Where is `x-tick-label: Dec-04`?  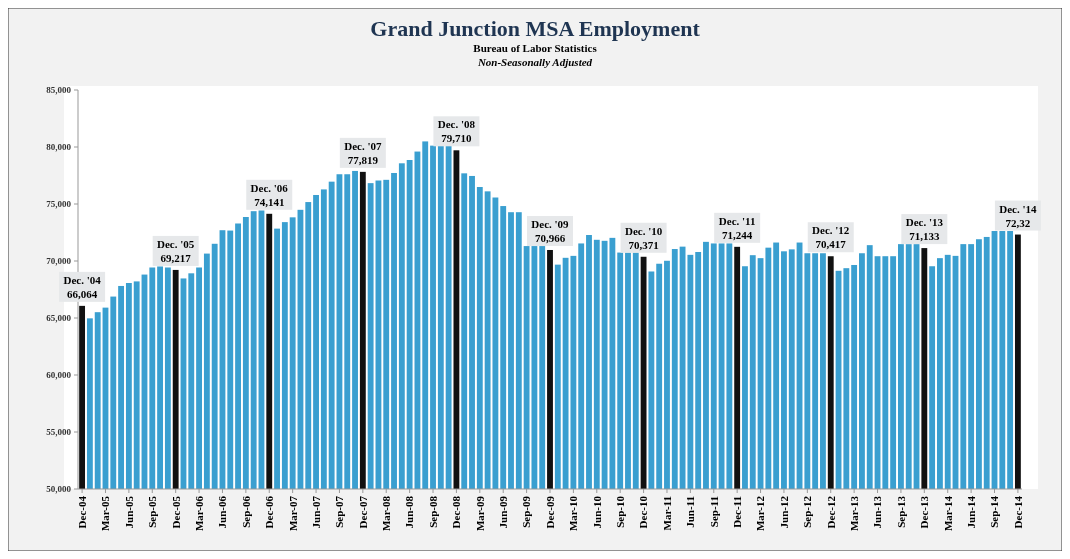
x-tick-label: Dec-04 is located at coordinates (81, 512).